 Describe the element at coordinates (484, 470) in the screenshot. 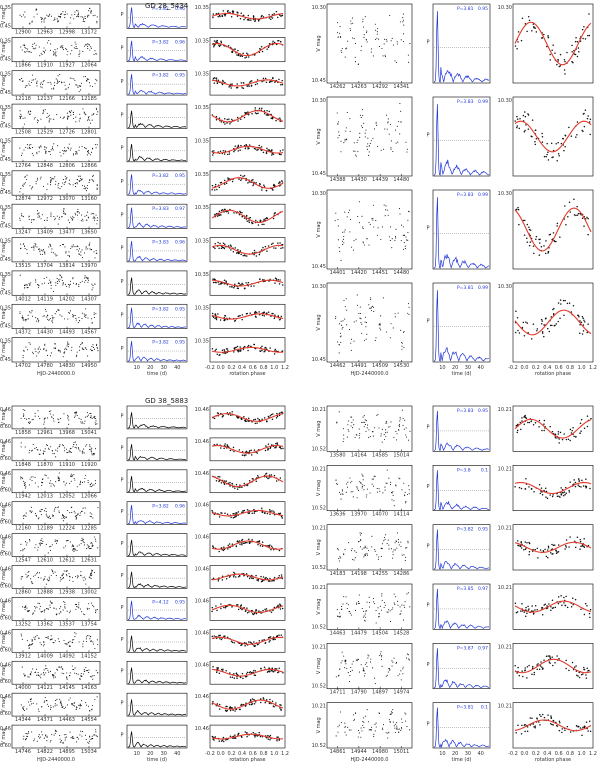

I see `periodogram-confidence-label: 0.1` at that location.